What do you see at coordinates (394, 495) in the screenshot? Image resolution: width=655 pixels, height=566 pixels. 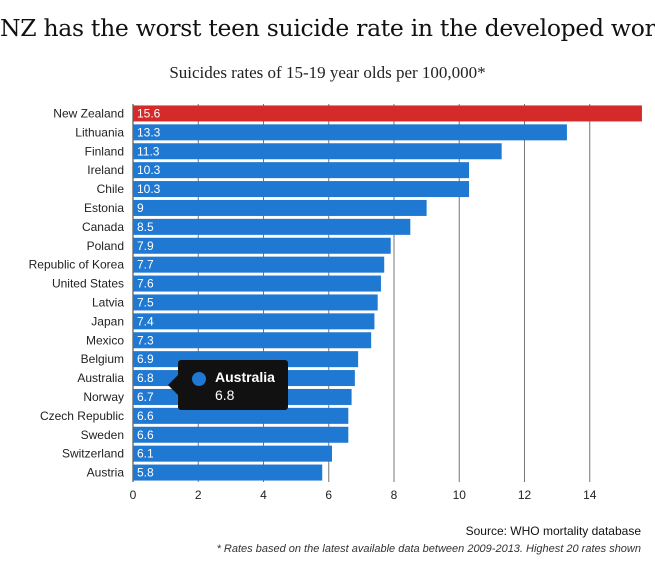 I see `x-tick-label: 8` at bounding box center [394, 495].